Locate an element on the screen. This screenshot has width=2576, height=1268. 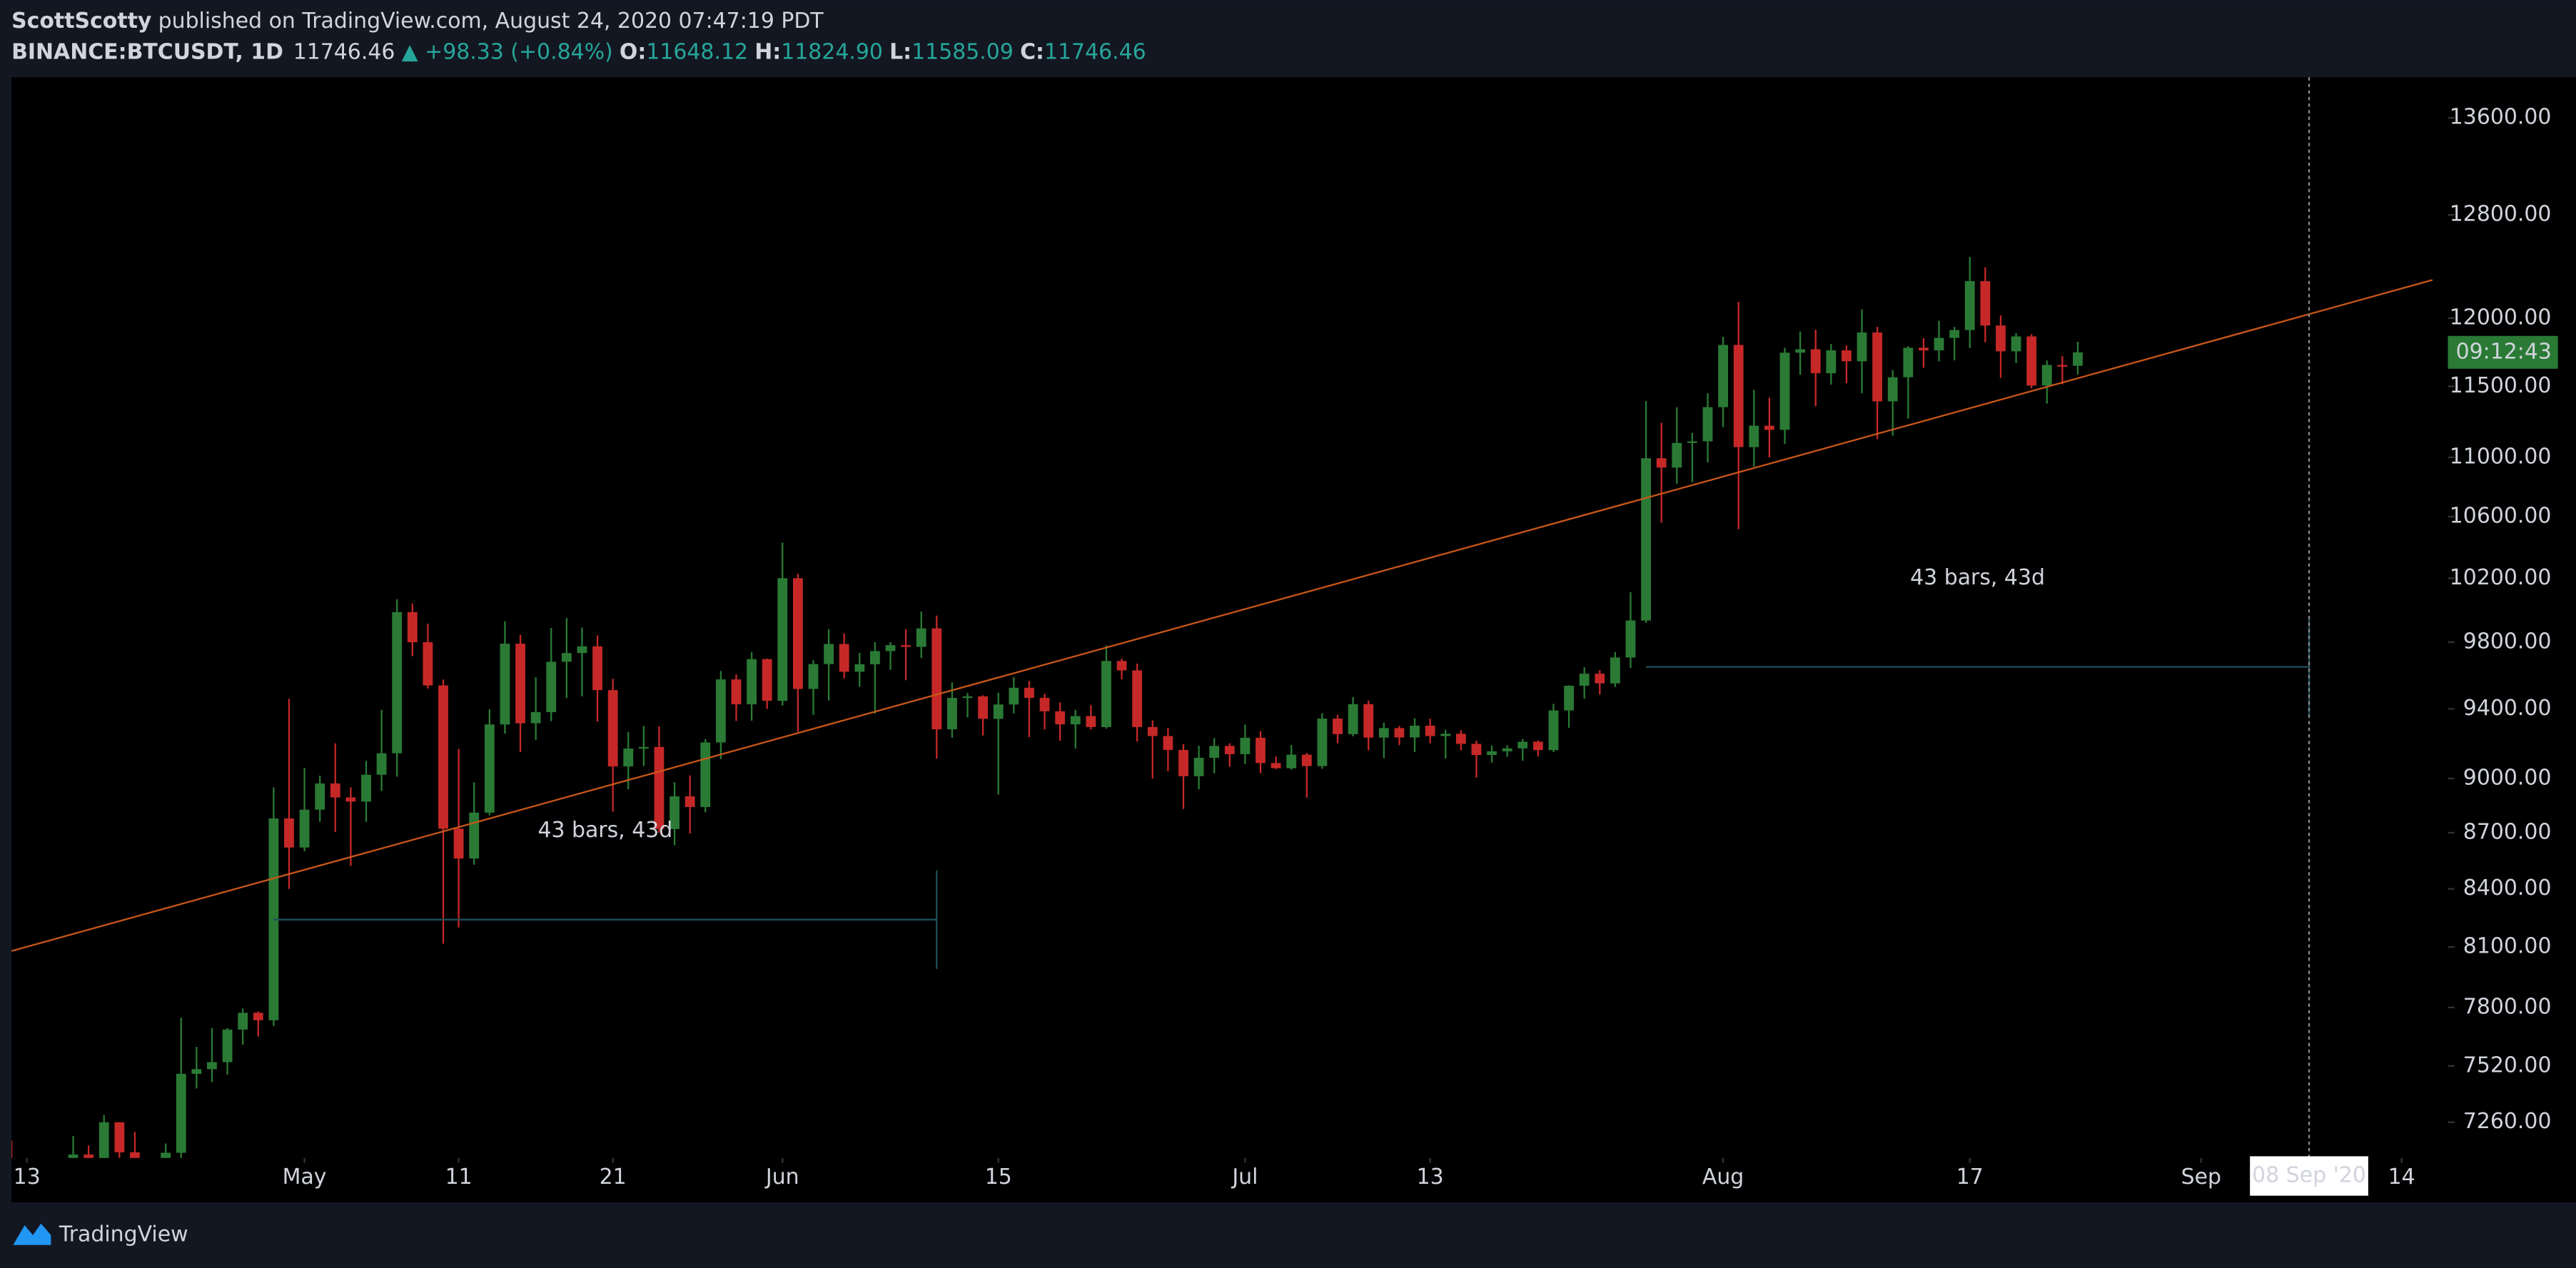
x-tick-label: 13 is located at coordinates (27, 1177).